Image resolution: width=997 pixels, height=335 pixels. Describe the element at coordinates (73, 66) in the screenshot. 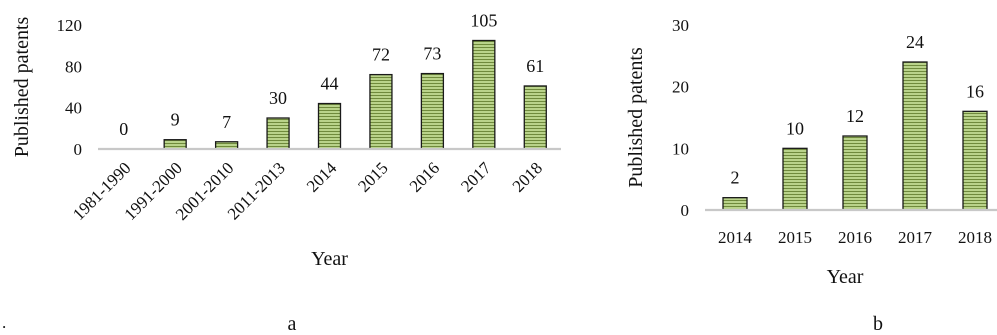

I see `y-tick-label: 80` at that location.